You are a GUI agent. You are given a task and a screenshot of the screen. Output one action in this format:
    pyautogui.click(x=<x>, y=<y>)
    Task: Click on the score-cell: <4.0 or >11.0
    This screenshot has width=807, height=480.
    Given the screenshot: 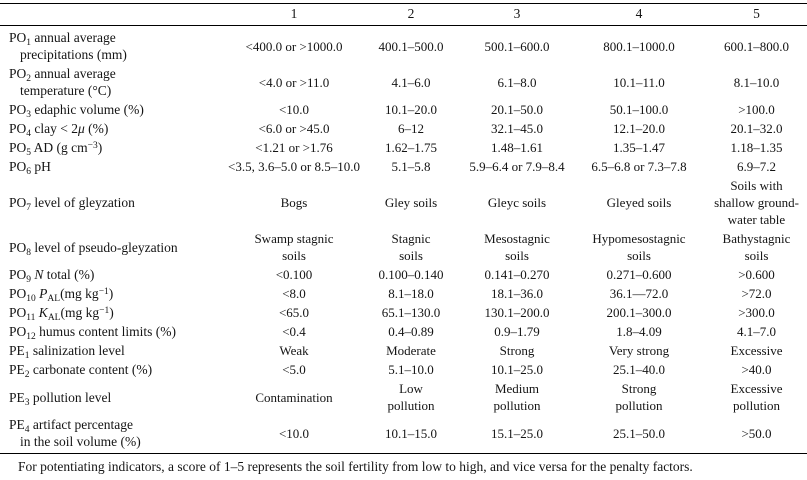 What is the action you would take?
    pyautogui.click(x=294, y=82)
    